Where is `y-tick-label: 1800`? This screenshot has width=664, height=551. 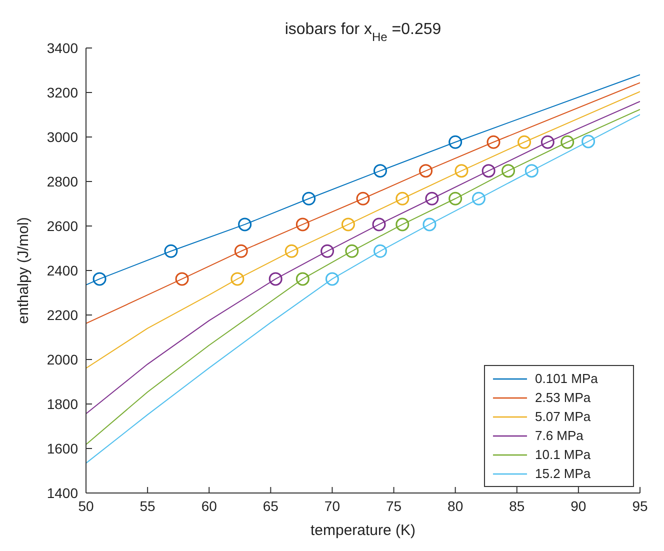
y-tick-label: 1800 is located at coordinates (62, 404).